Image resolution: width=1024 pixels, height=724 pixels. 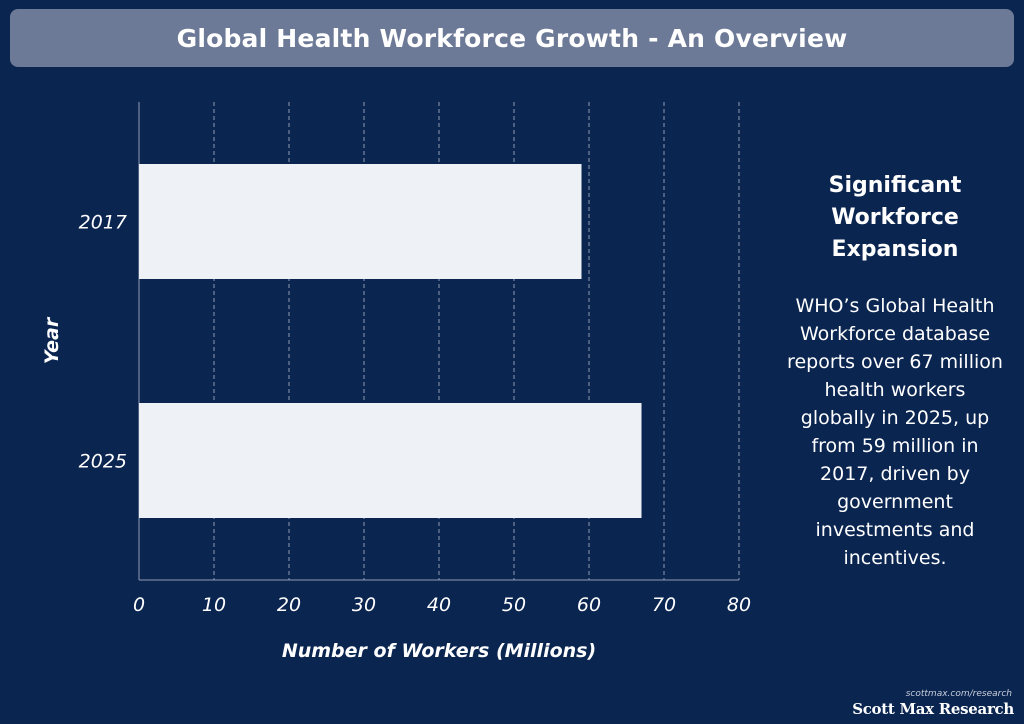 I want to click on x-tick-label-10: 10, so click(x=214, y=605).